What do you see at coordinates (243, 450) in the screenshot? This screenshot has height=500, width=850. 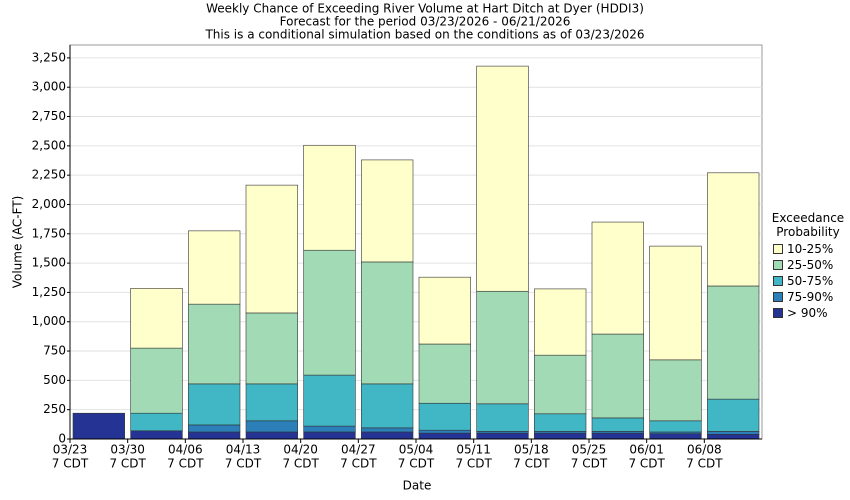 I see `x-tick-label: 04/13` at bounding box center [243, 450].